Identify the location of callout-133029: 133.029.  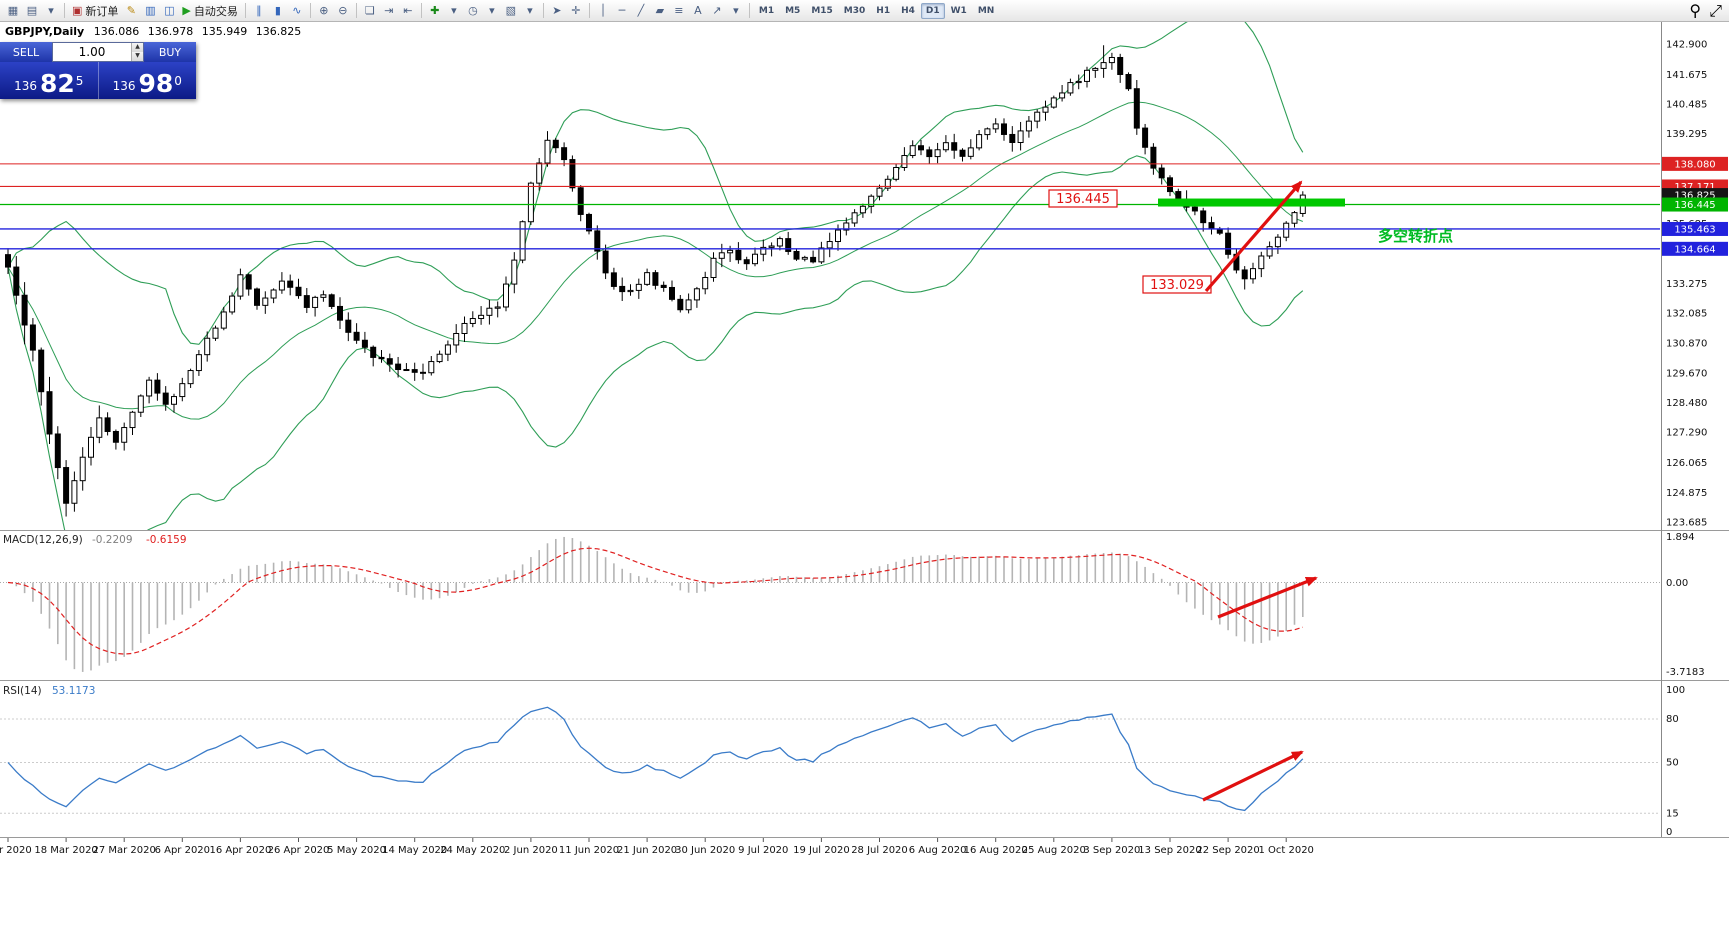
(1177, 284).